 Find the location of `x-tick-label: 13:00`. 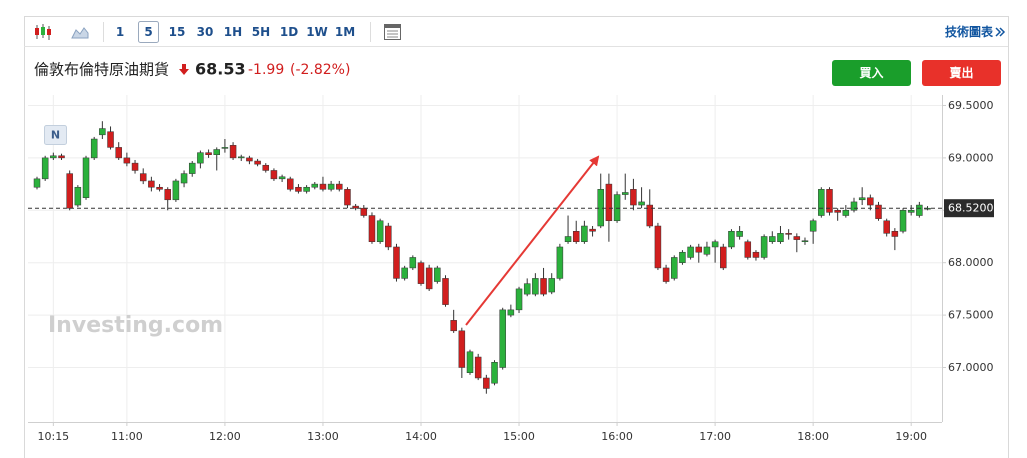

x-tick-label: 13:00 is located at coordinates (323, 436).